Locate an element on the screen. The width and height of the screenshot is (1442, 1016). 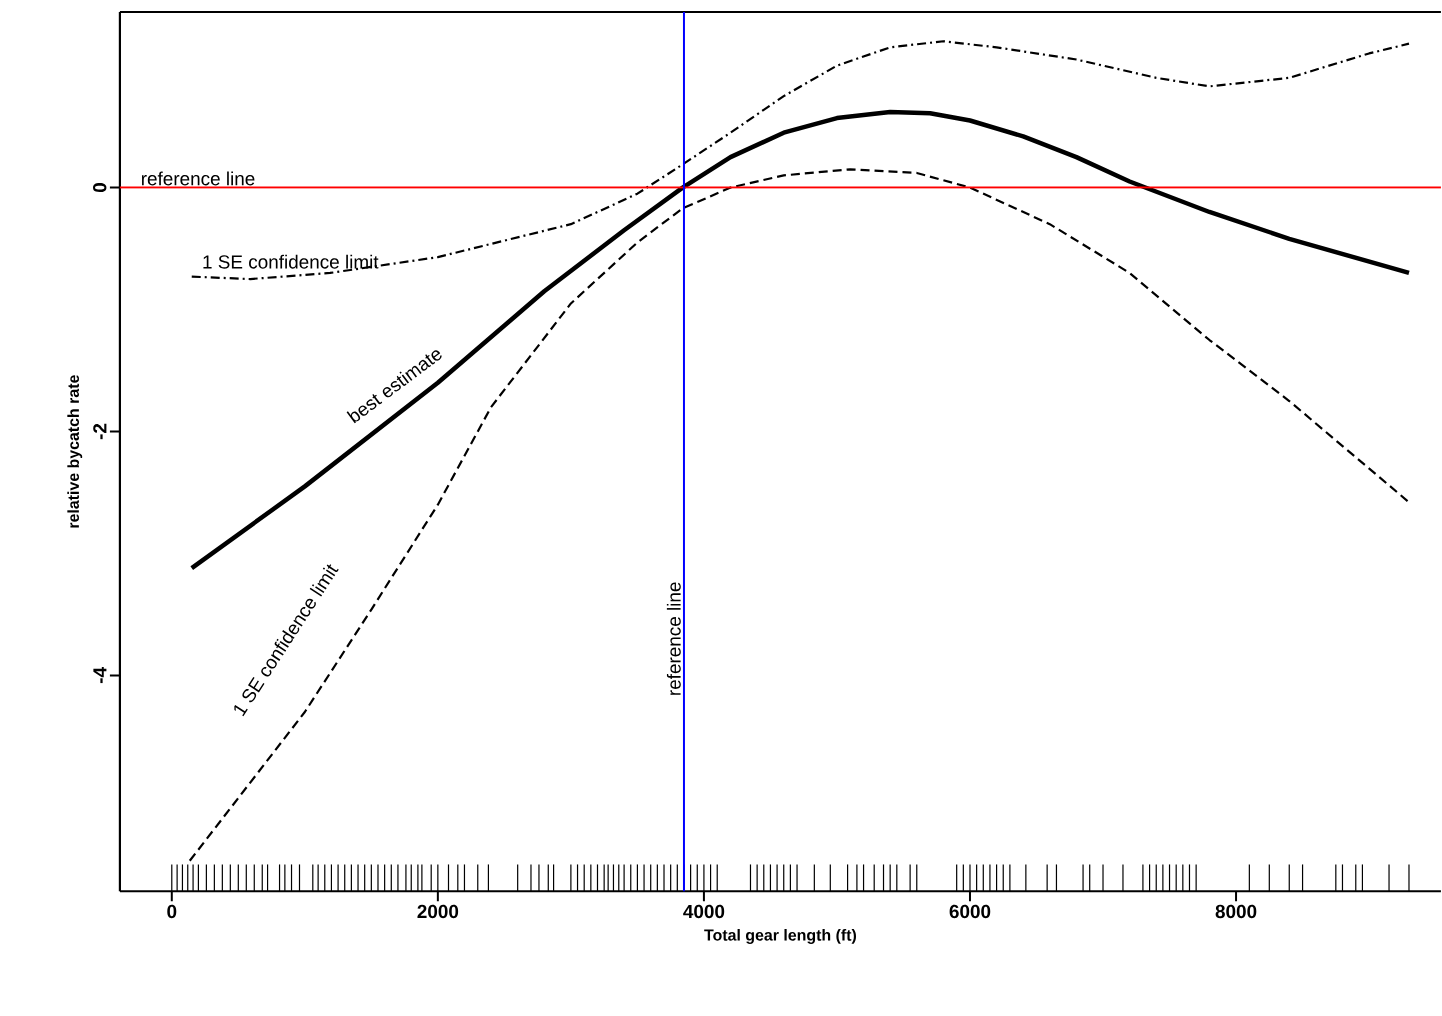
y-tick-label: -4 is located at coordinates (100, 675).